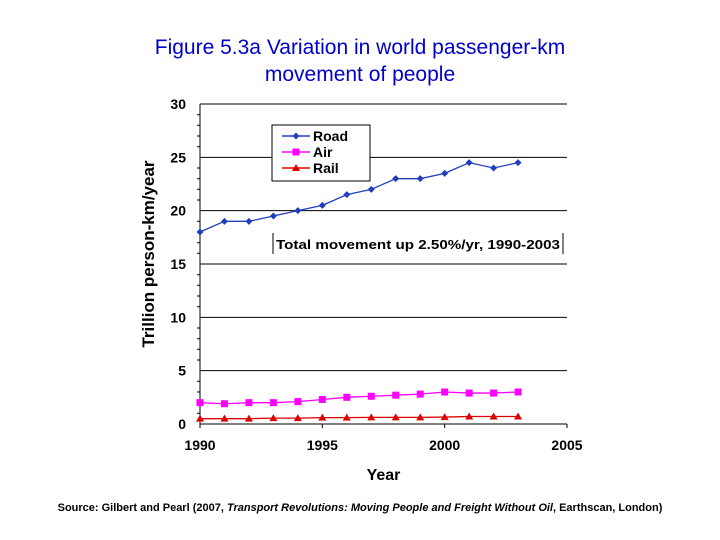 This screenshot has width=720, height=540. I want to click on y-tick-label: 20, so click(178, 211).